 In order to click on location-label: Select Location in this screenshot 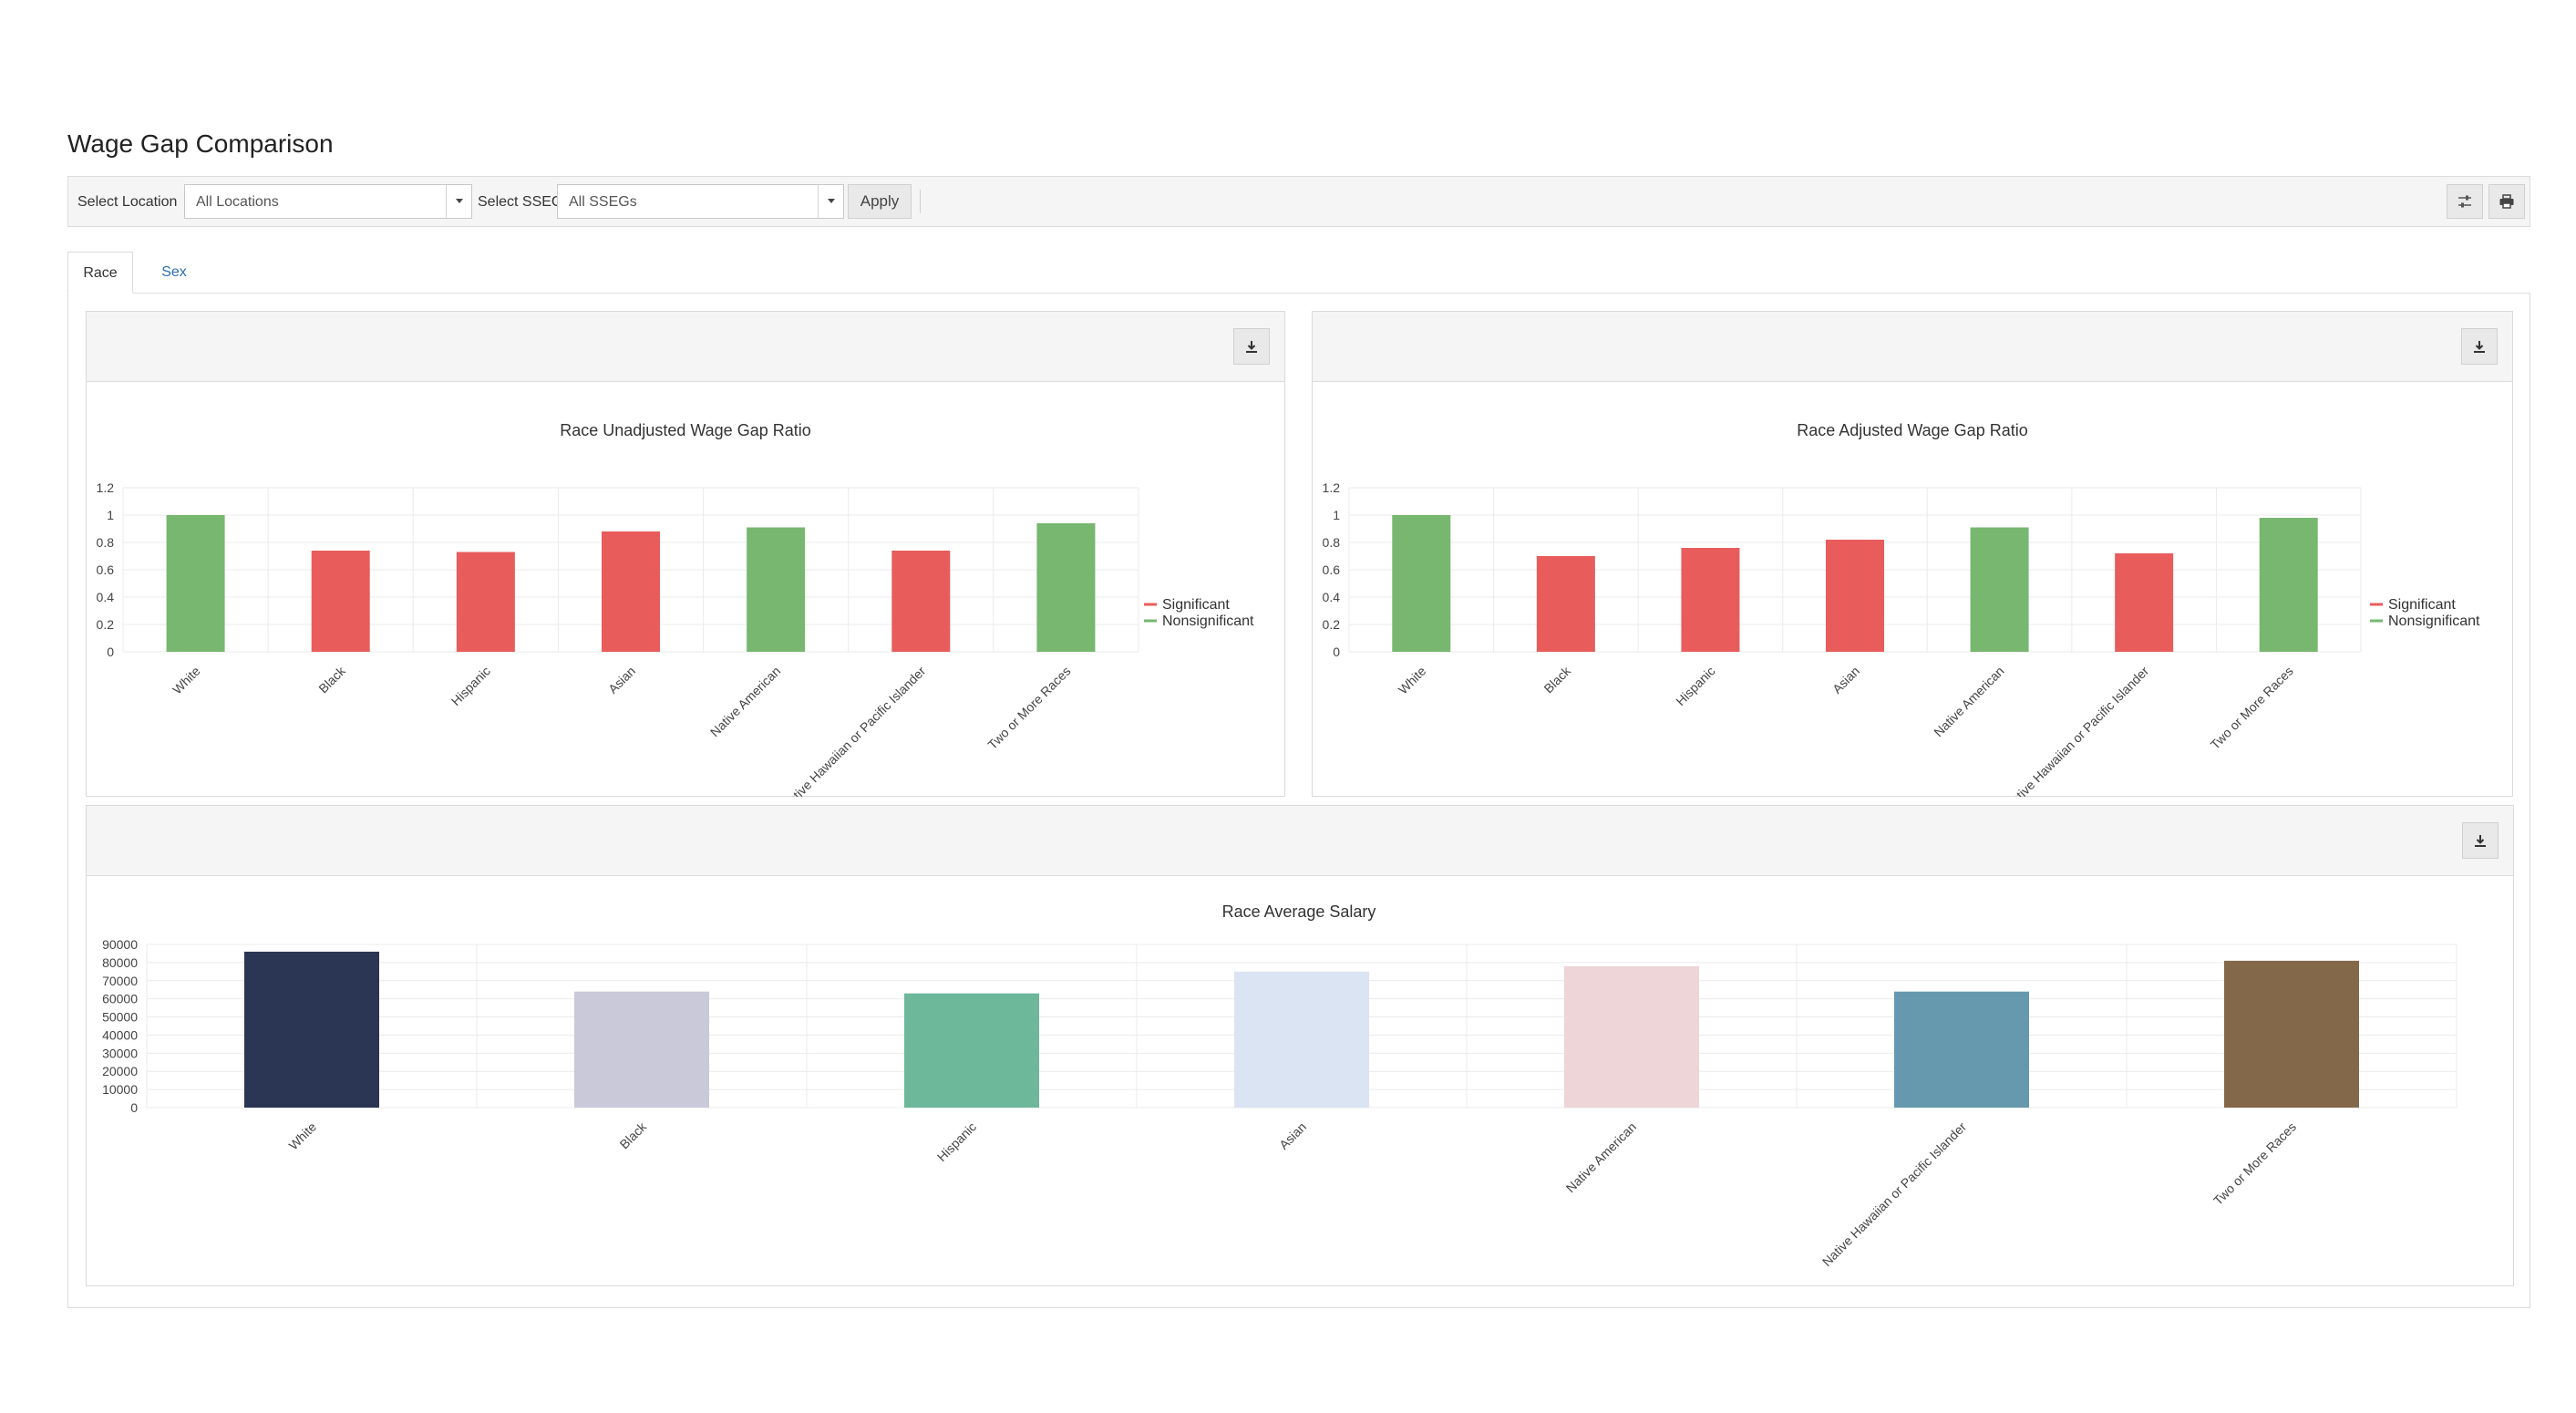, I will do `click(127, 202)`.